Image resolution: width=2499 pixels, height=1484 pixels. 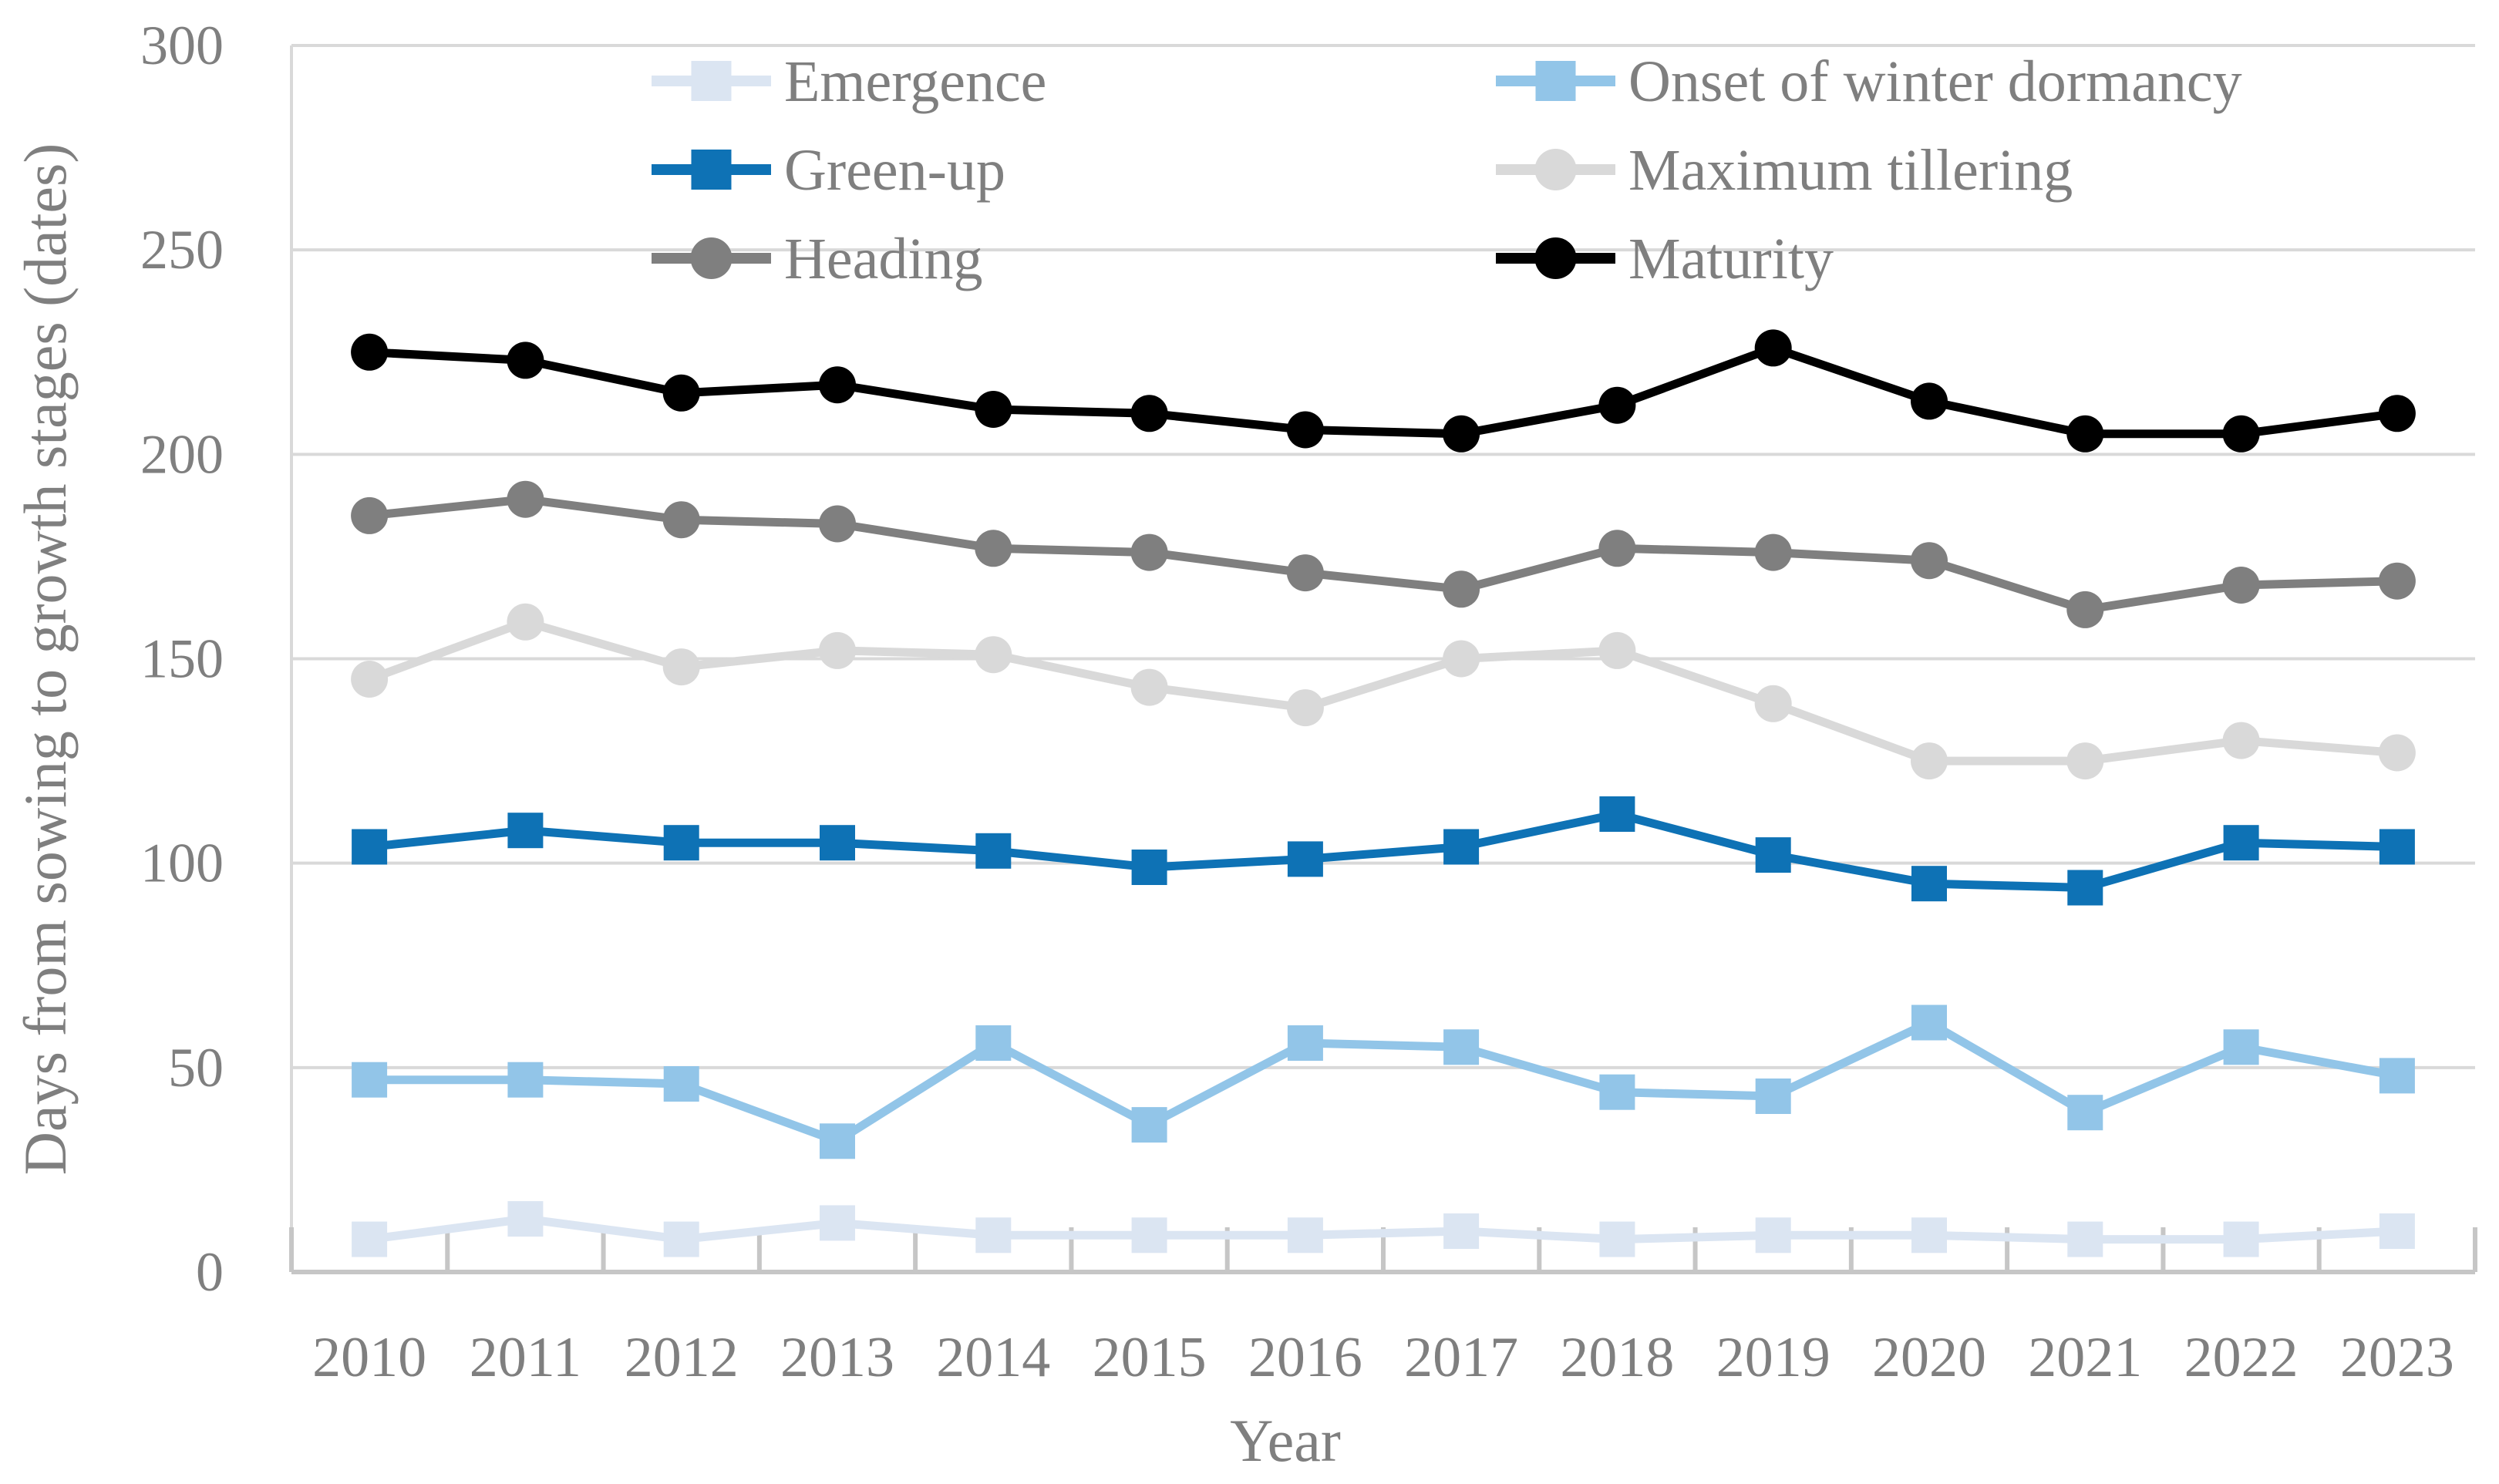 I want to click on x-tick-label: 2010, so click(x=369, y=1357).